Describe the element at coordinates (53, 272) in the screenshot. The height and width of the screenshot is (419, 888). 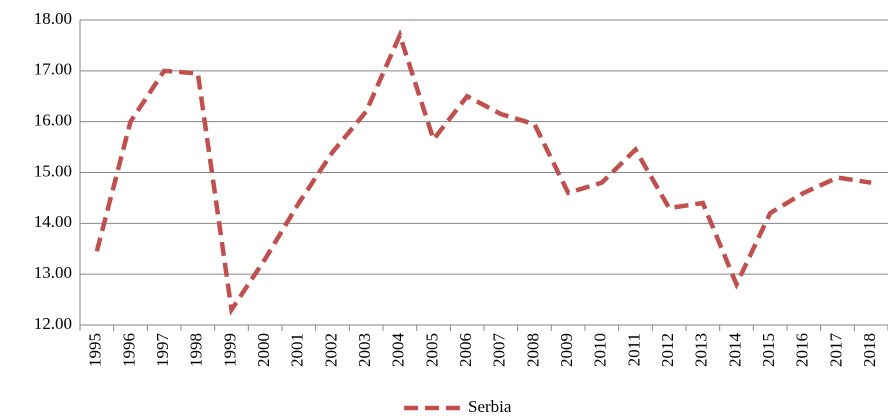
I see `y-tick-label: 13.00` at that location.